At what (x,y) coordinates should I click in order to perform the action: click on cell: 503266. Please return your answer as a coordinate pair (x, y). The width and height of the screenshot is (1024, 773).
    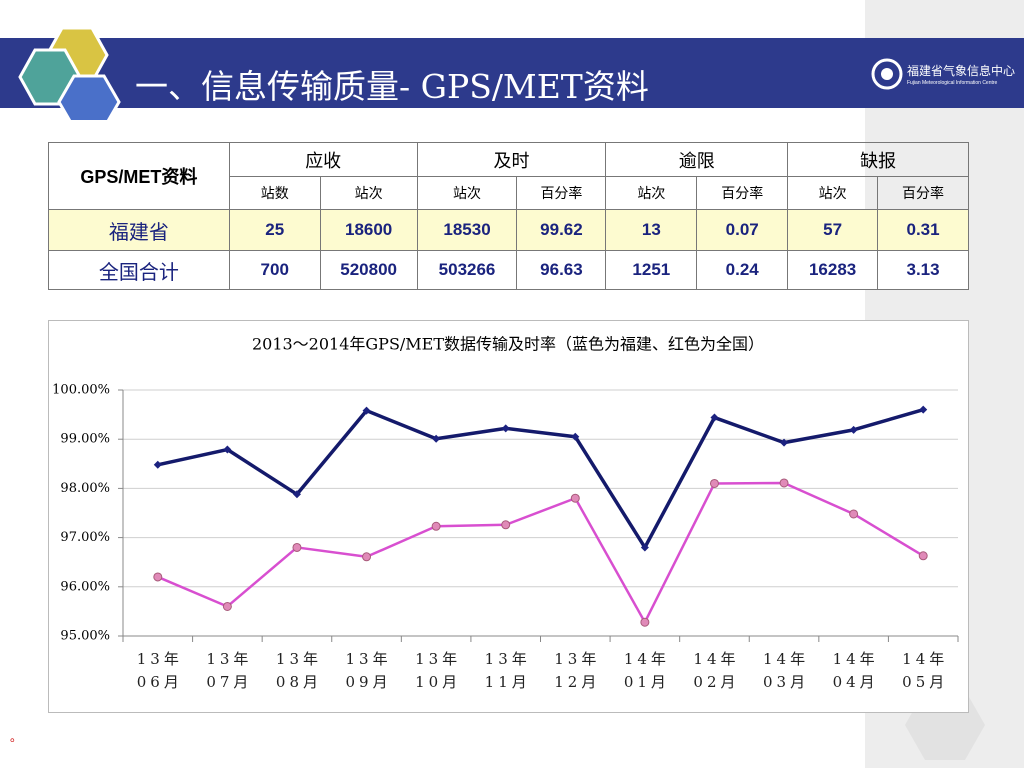
    Looking at the image, I should click on (467, 270).